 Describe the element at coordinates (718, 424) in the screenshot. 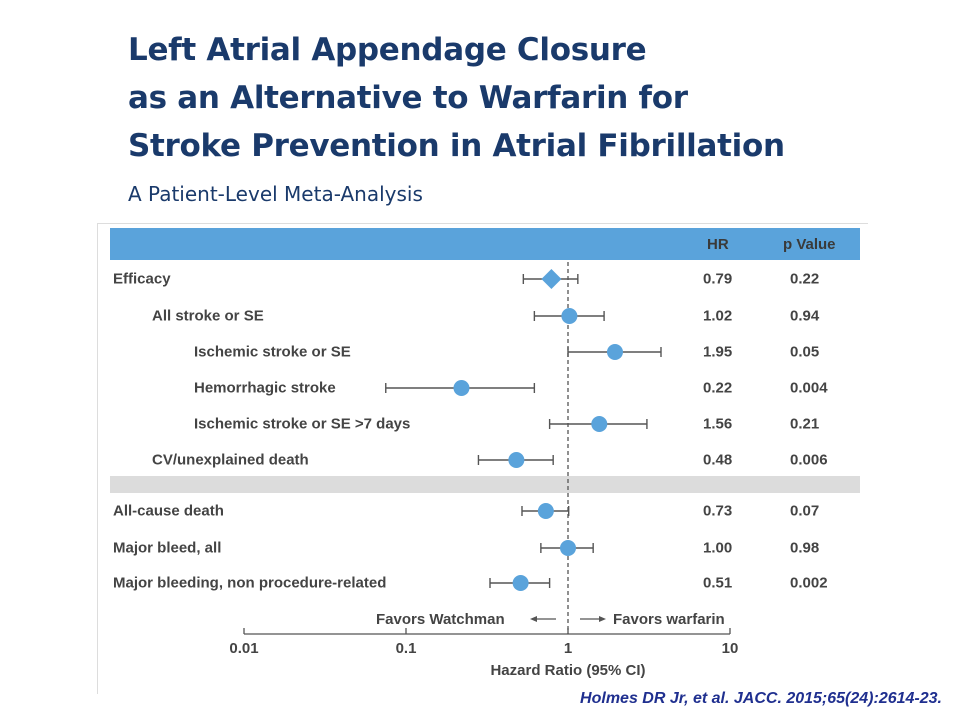

I see `hr-value: 1.56` at that location.